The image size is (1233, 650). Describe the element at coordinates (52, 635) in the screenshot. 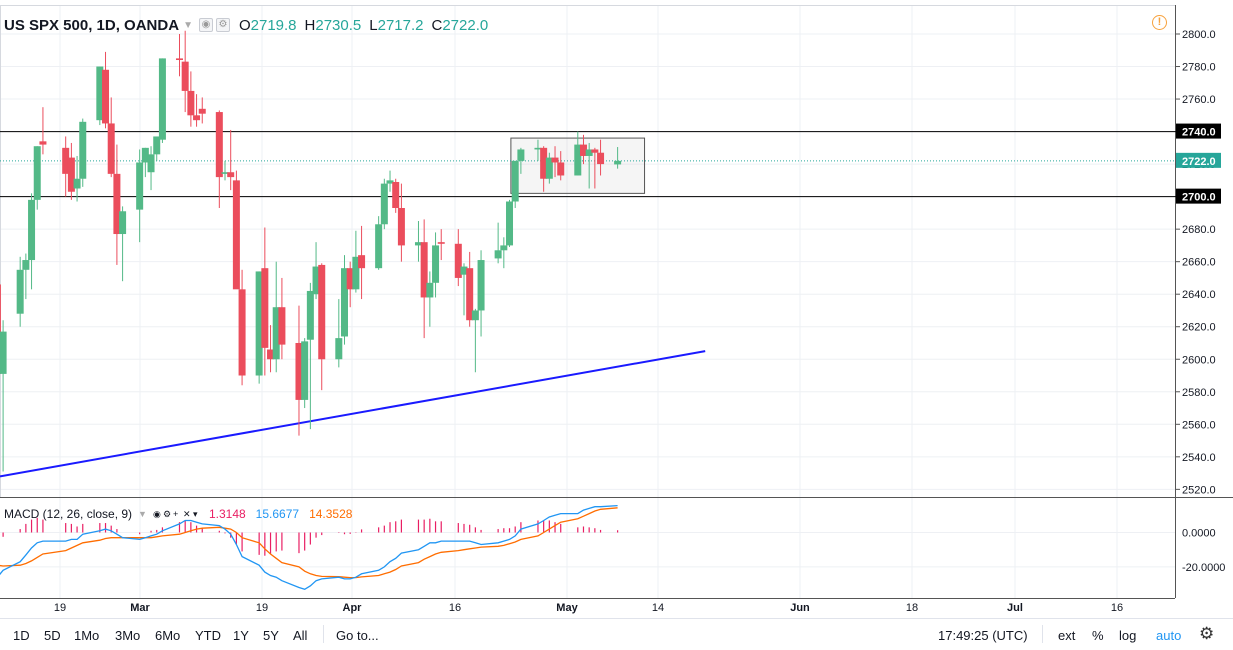

I see `timeframe-5d: 5D` at that location.